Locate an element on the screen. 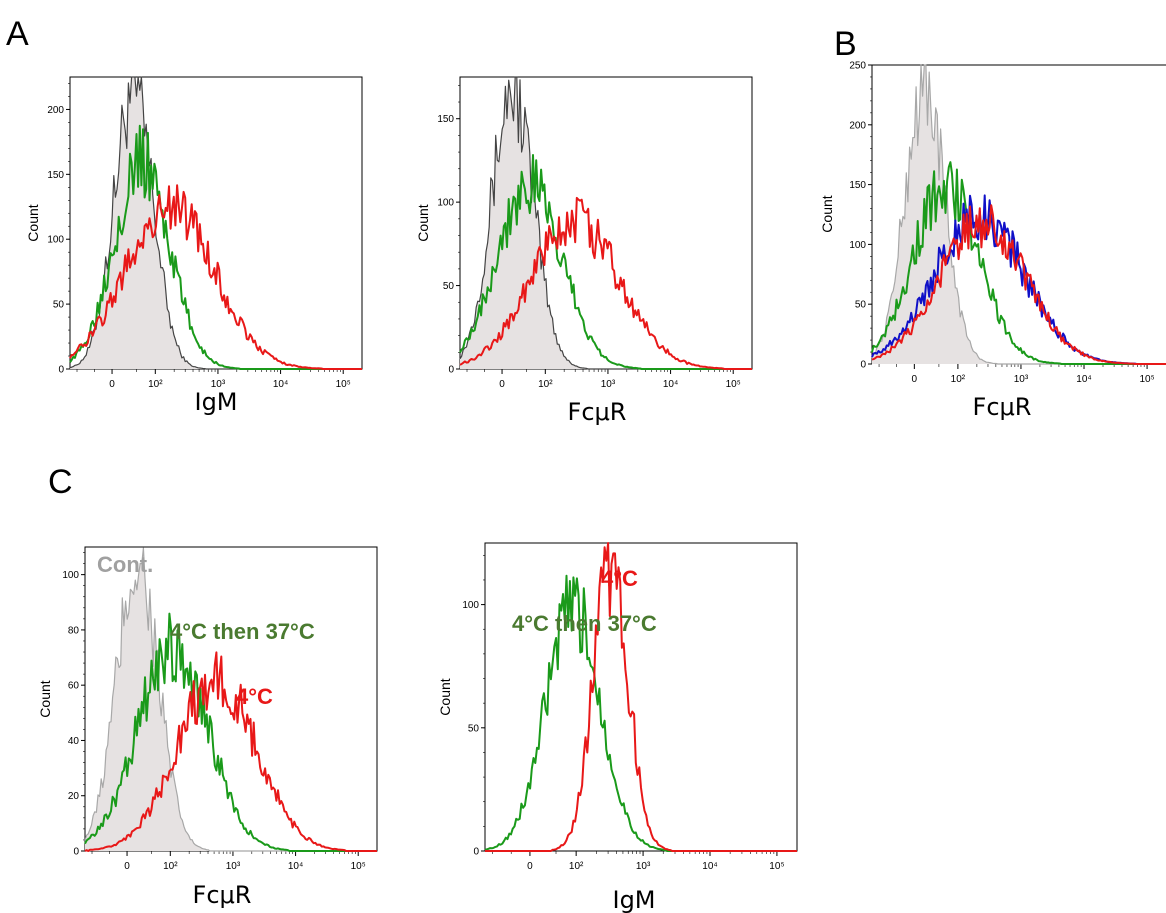  y-tick-label: 250 is located at coordinates (857, 66).